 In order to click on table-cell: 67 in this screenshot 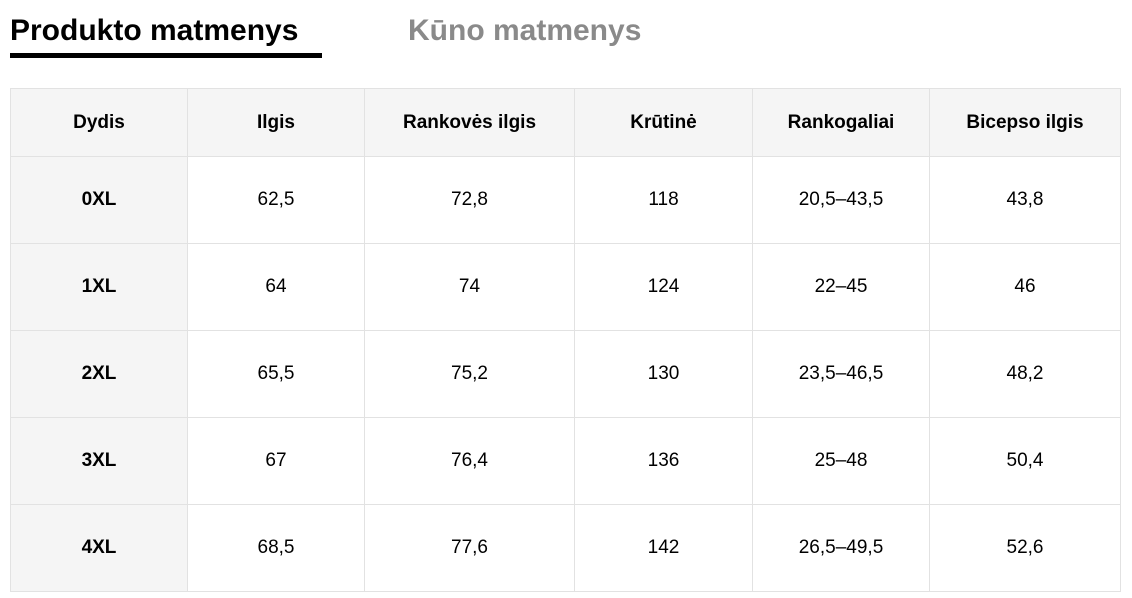, I will do `click(276, 461)`.